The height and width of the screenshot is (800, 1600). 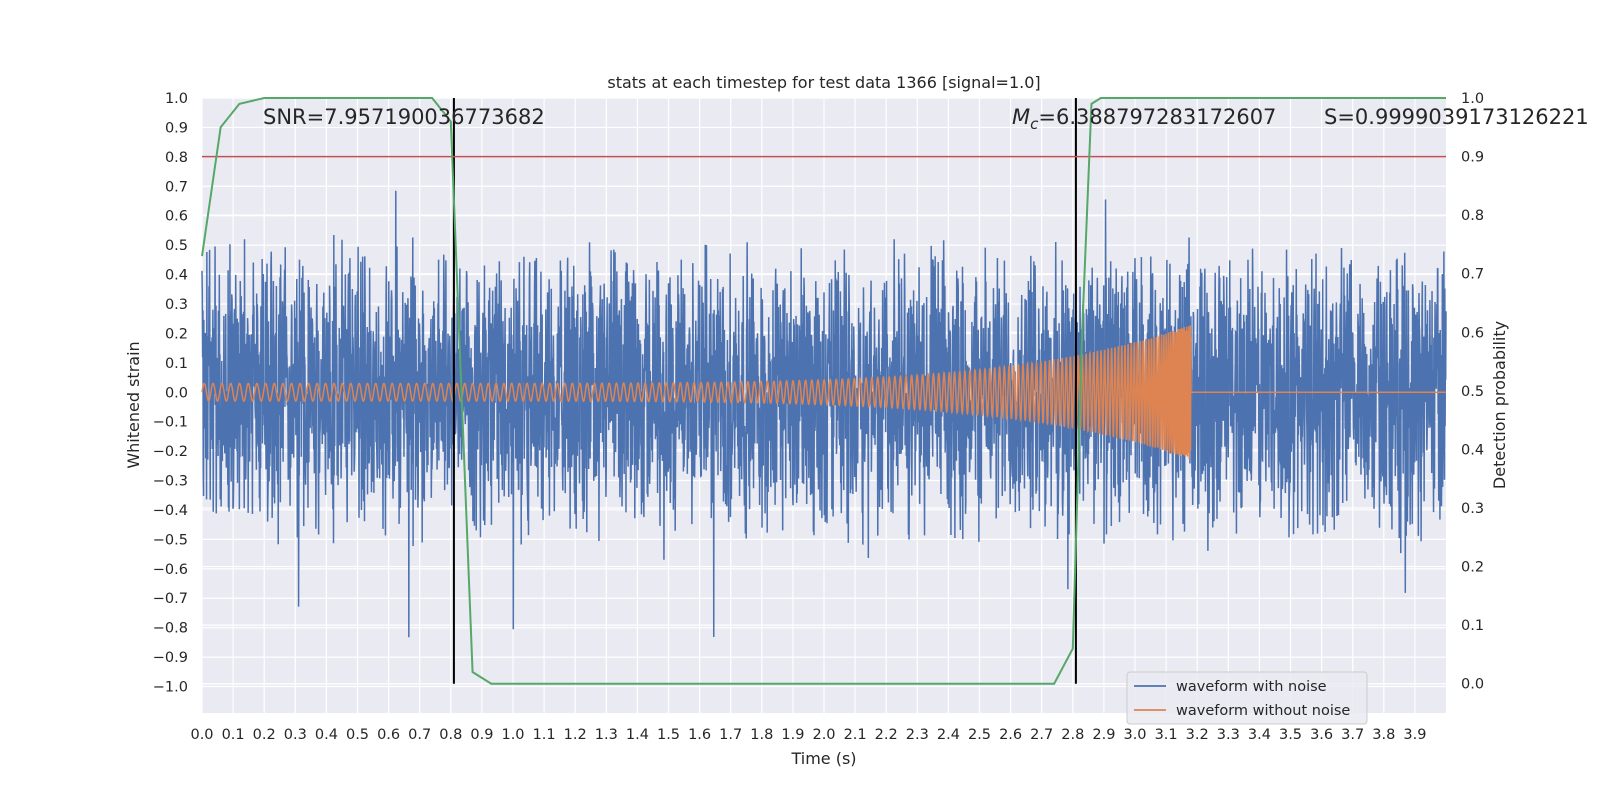 What do you see at coordinates (1472, 333) in the screenshot?
I see `y2-tick-label: 0.6` at bounding box center [1472, 333].